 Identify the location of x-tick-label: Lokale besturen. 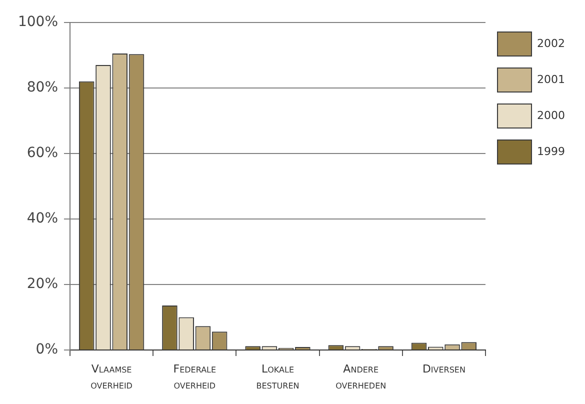
(278, 377).